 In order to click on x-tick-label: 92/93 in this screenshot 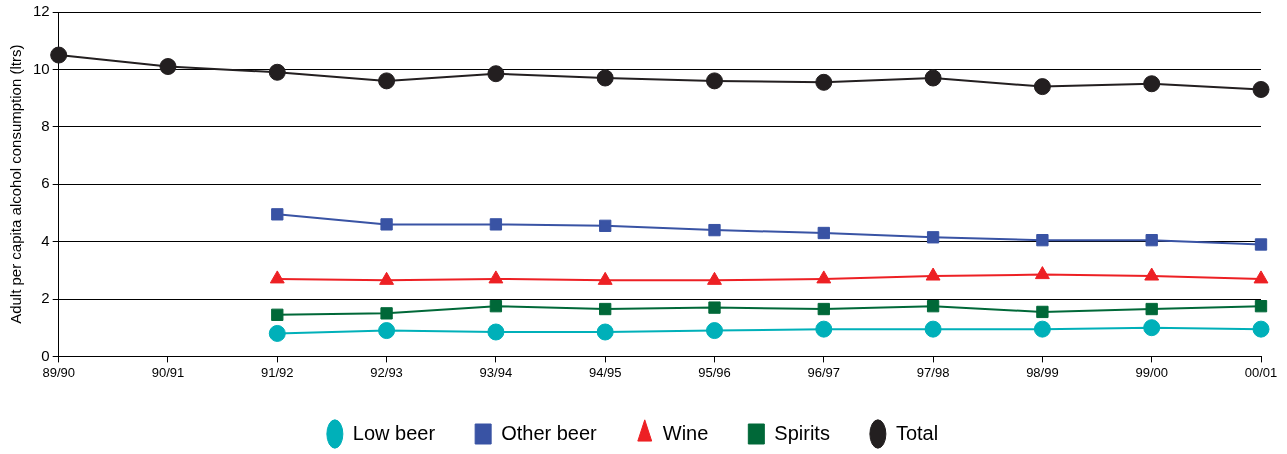, I will do `click(386, 372)`.